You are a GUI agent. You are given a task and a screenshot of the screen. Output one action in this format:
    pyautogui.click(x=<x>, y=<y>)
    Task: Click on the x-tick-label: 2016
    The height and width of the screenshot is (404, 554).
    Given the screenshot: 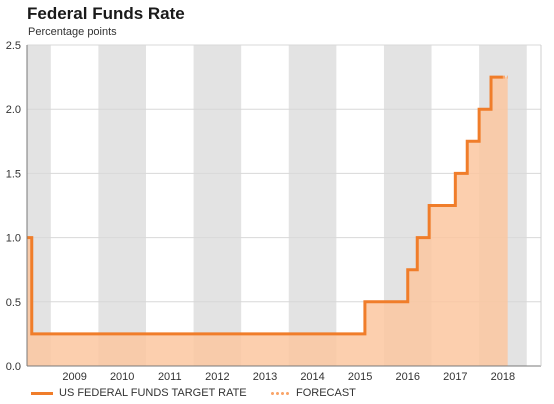 What is the action you would take?
    pyautogui.click(x=407, y=377)
    